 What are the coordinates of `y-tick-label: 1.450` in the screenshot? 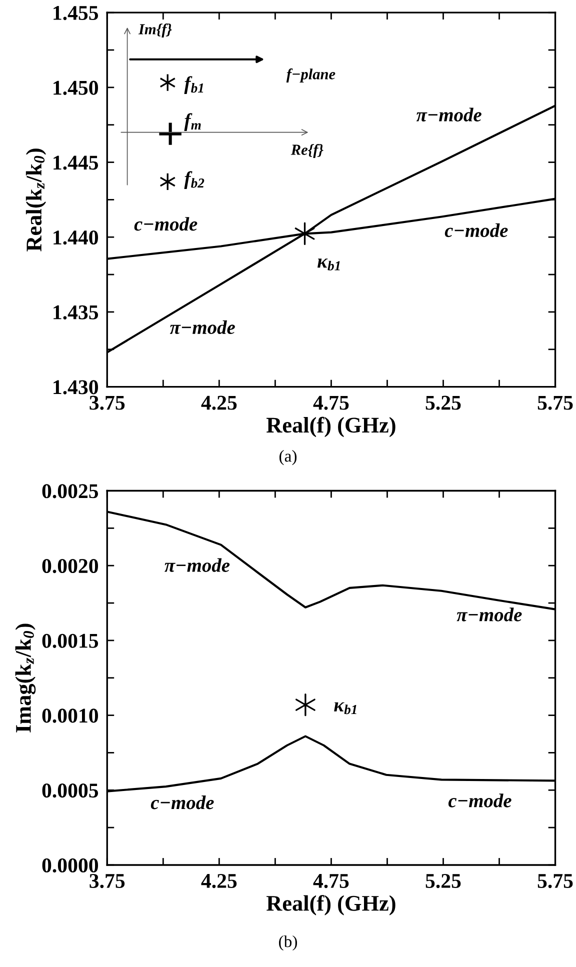 It's located at (76, 87).